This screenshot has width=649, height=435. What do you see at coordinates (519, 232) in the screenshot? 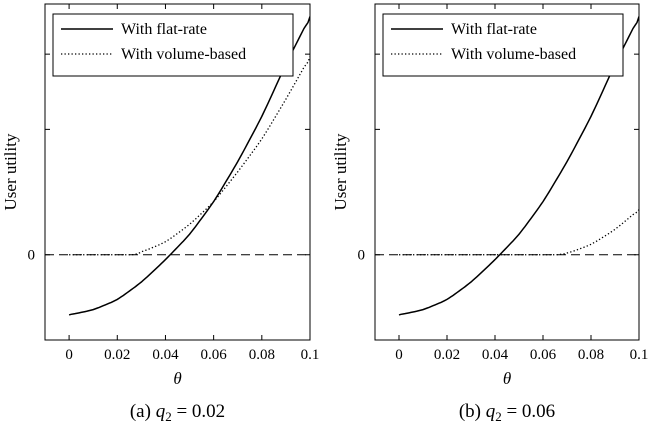
I see `series-line-volume-based` at bounding box center [519, 232].